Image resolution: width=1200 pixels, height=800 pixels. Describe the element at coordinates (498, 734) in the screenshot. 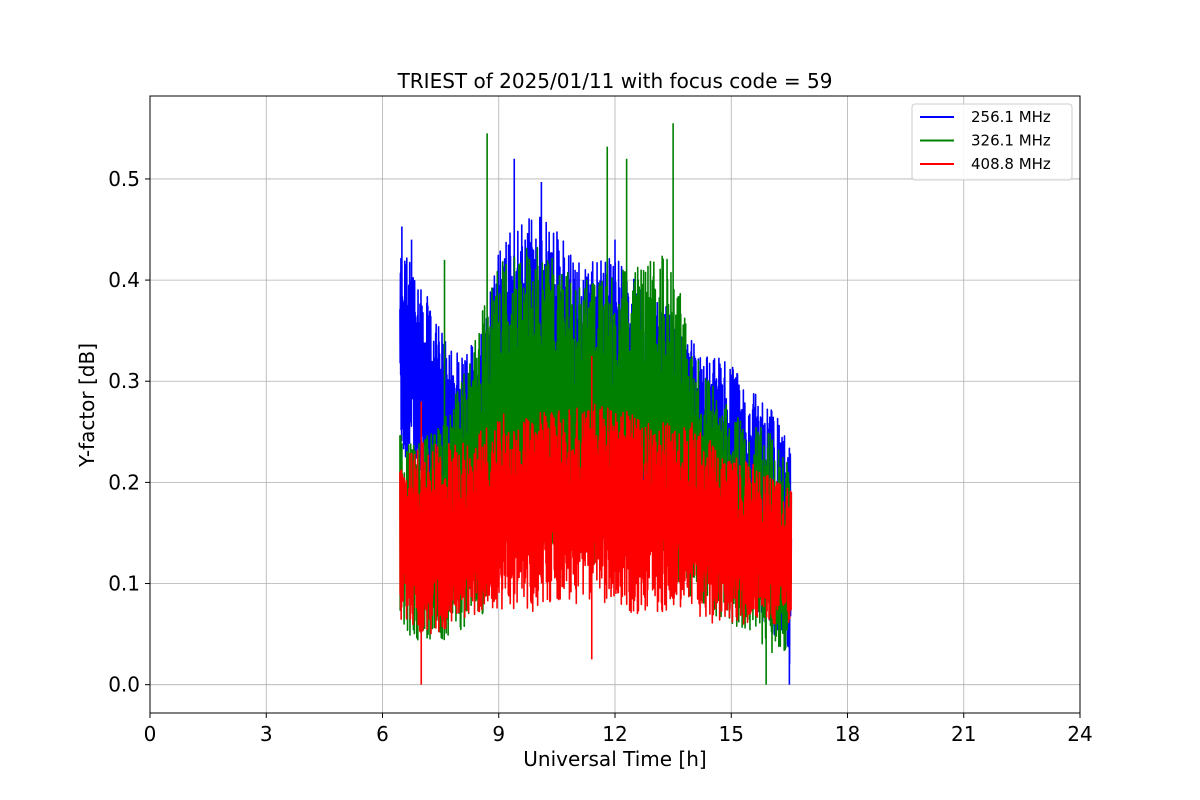

I see `x-tick-label: 9` at that location.